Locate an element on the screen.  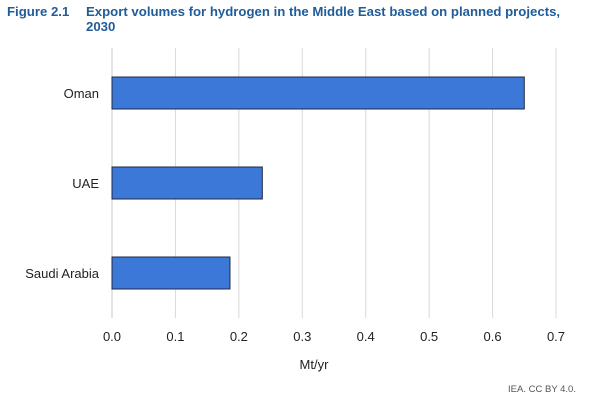
category-label: Oman is located at coordinates (81, 93).